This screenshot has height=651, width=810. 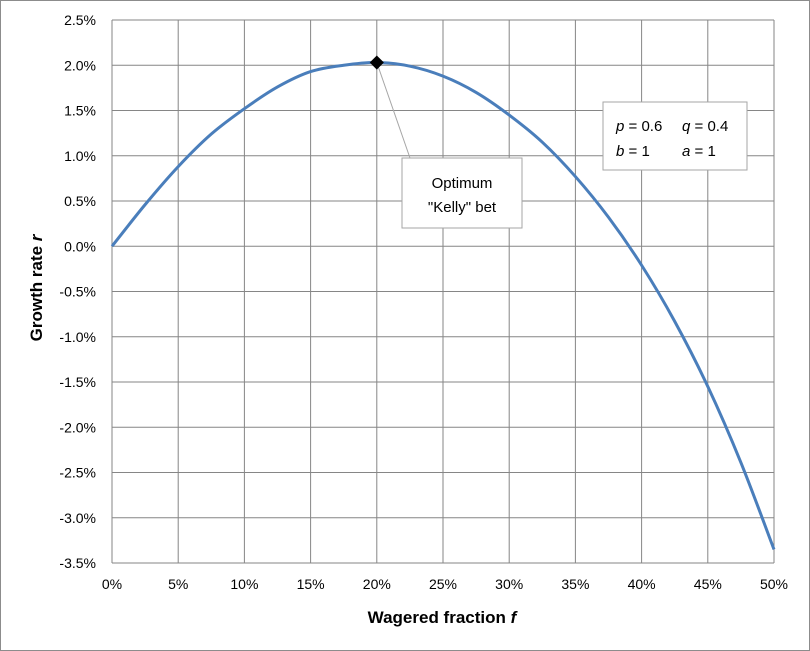 What do you see at coordinates (708, 584) in the screenshot?
I see `x-tick-label: 45%` at bounding box center [708, 584].